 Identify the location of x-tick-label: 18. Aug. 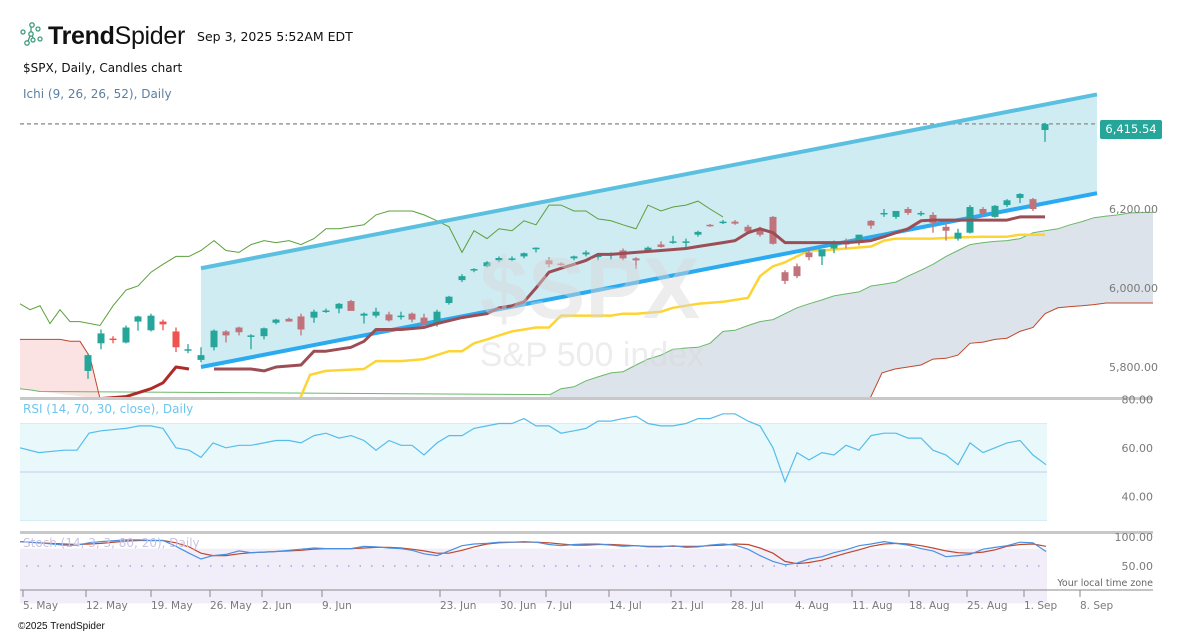
(929, 606).